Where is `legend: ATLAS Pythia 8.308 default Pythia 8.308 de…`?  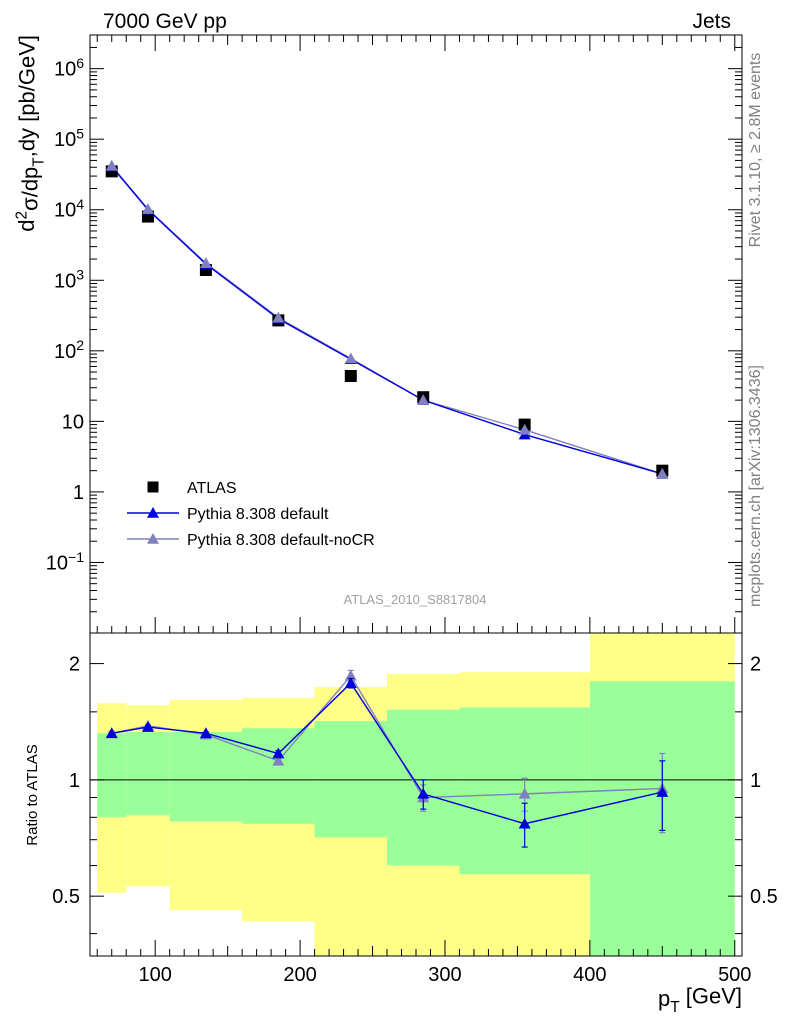
legend: ATLAS Pythia 8.308 default Pythia 8.308 de… is located at coordinates (251, 514).